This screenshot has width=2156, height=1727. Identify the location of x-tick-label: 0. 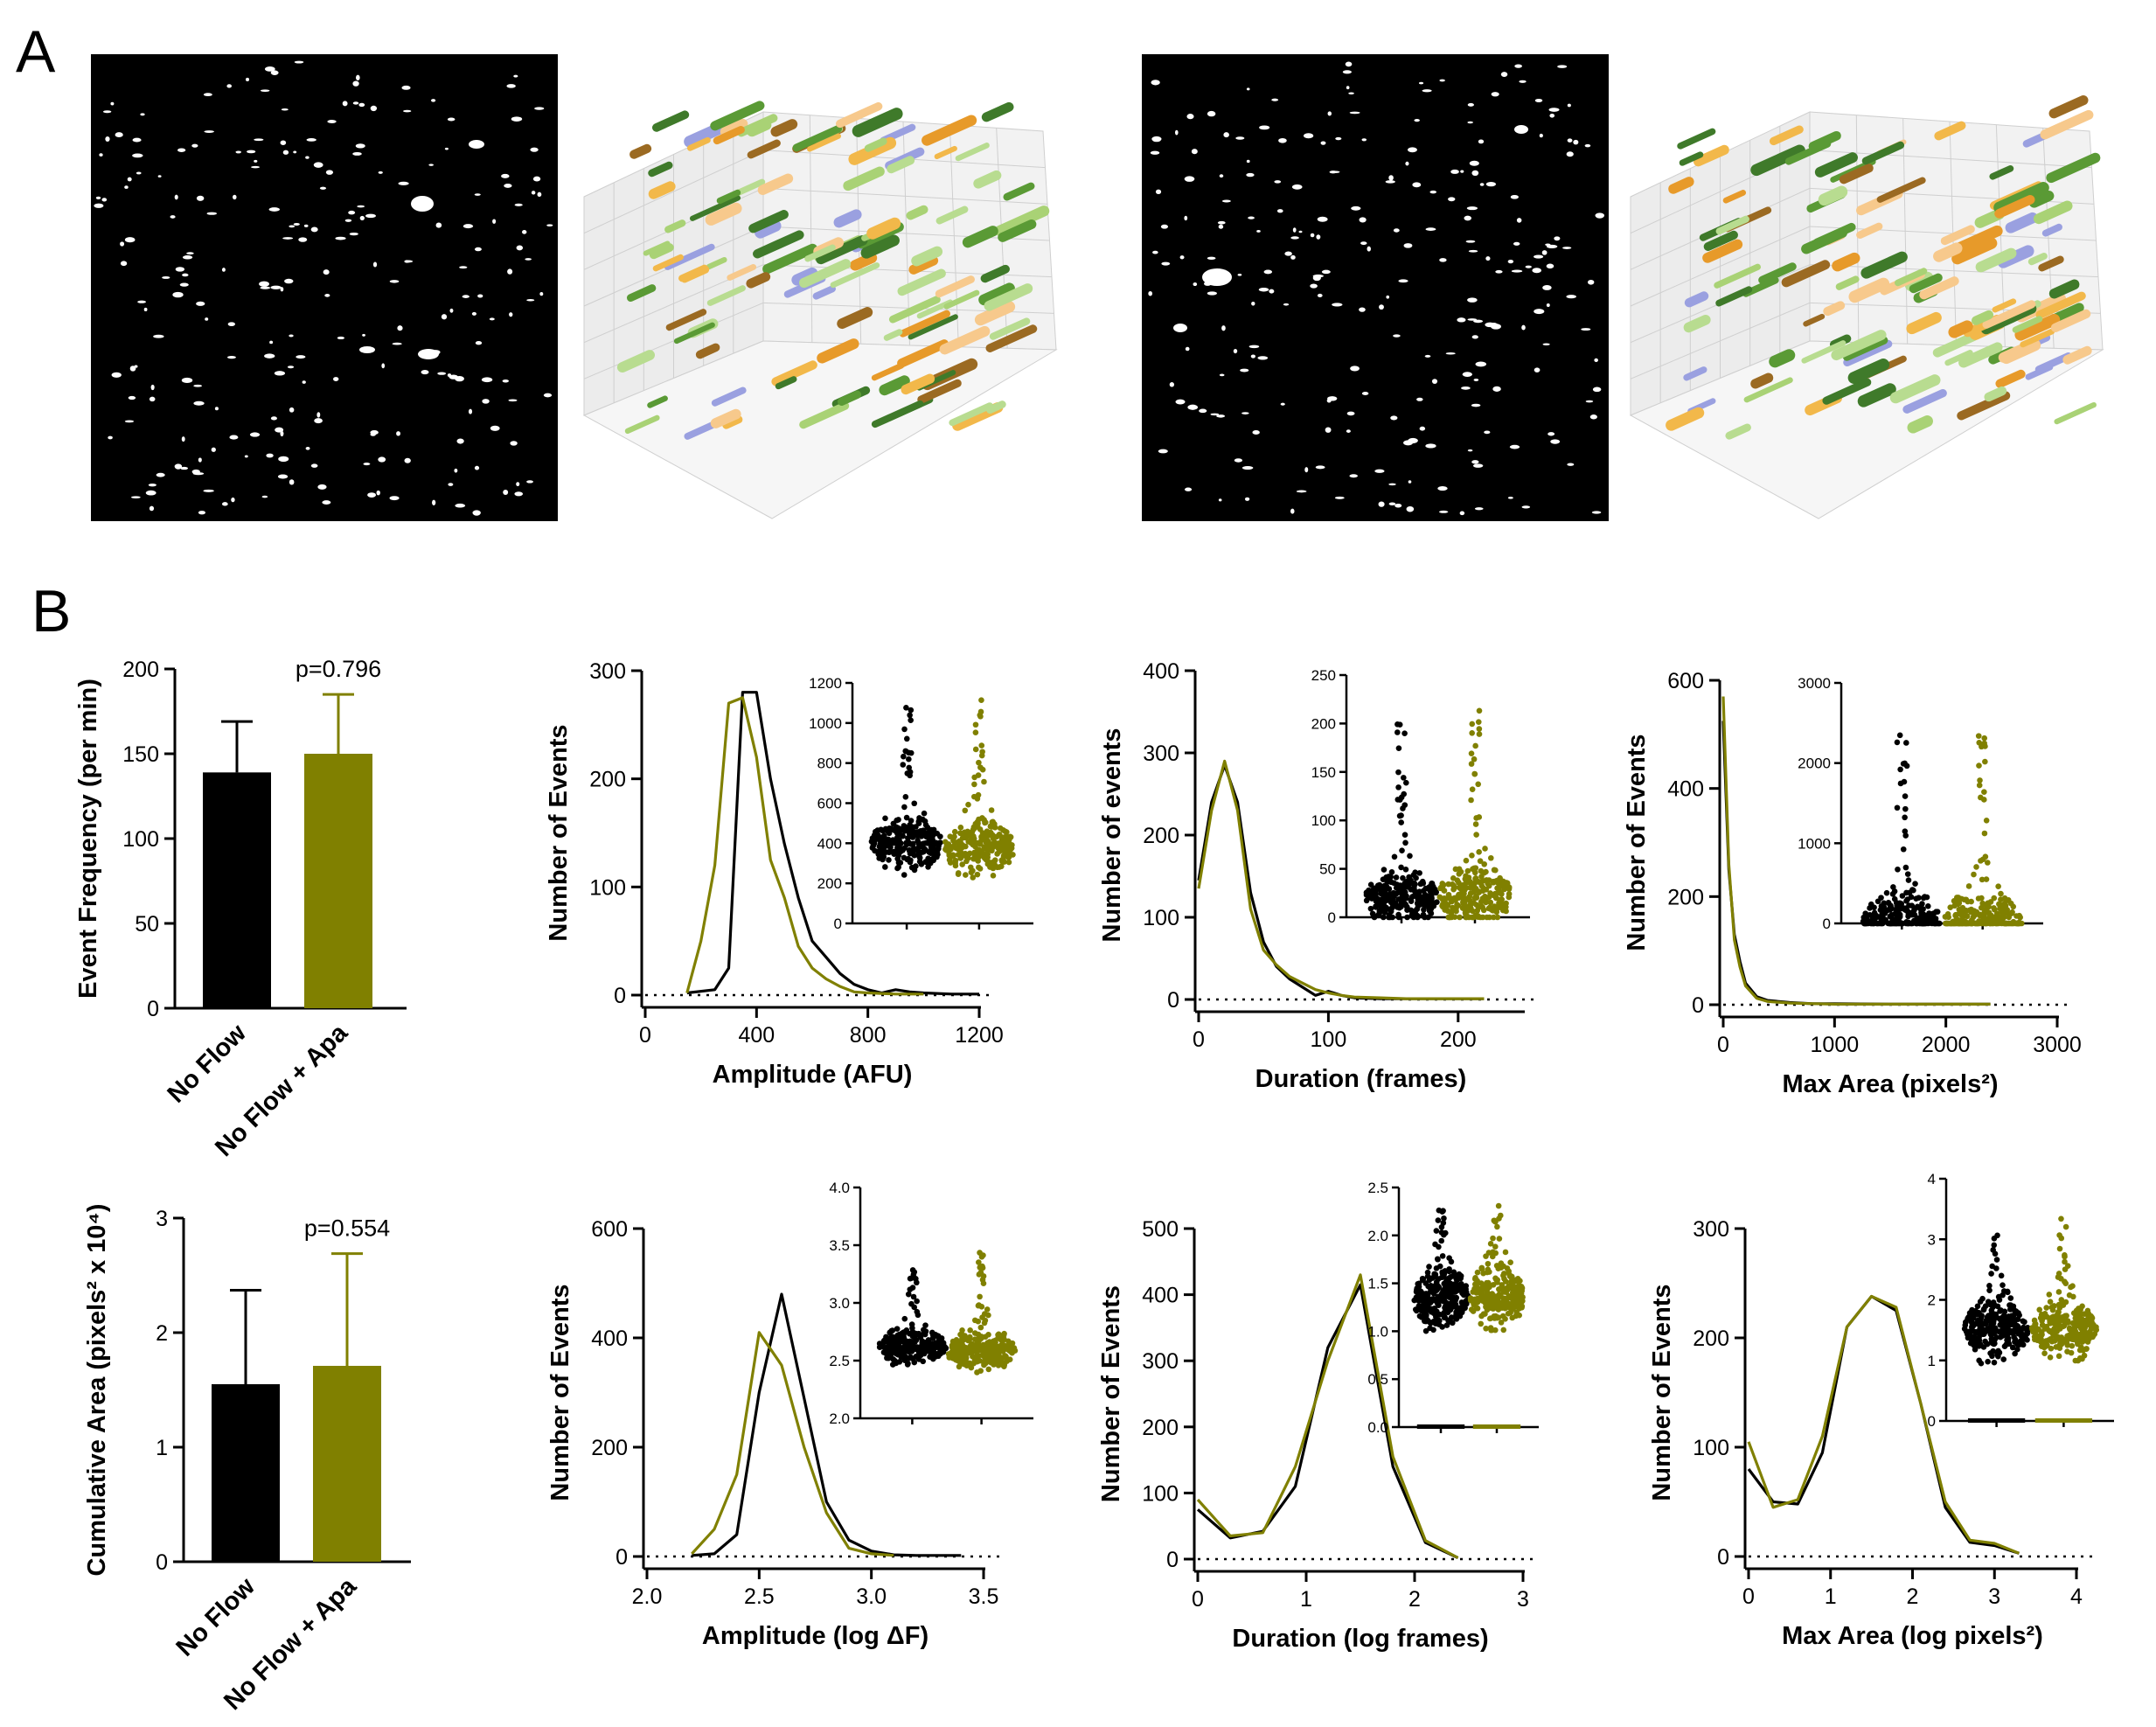
(1198, 1599).